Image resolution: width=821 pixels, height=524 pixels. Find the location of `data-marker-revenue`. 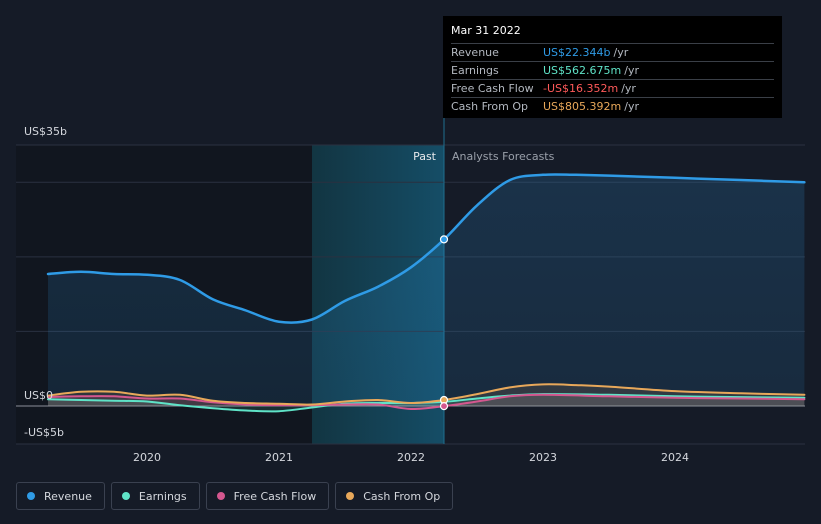

data-marker-revenue is located at coordinates (444, 239).